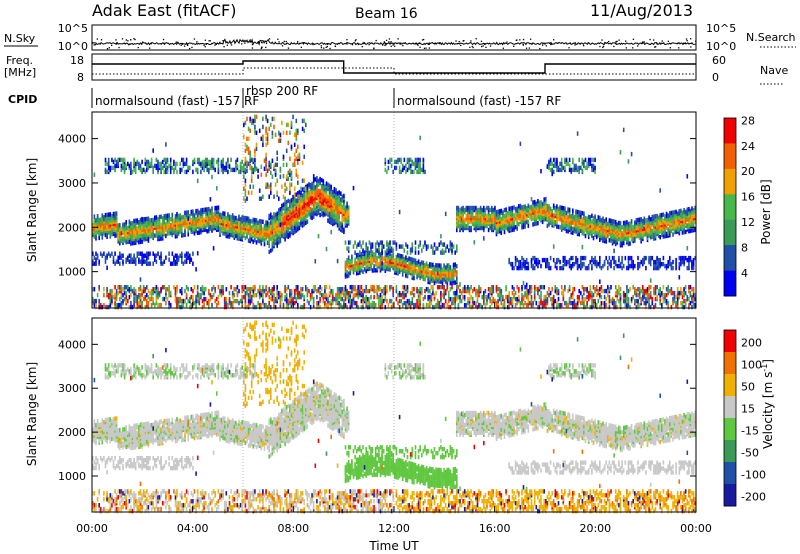 This screenshot has width=800, height=554. Describe the element at coordinates (394, 67) in the screenshot. I see `freq-line` at that location.